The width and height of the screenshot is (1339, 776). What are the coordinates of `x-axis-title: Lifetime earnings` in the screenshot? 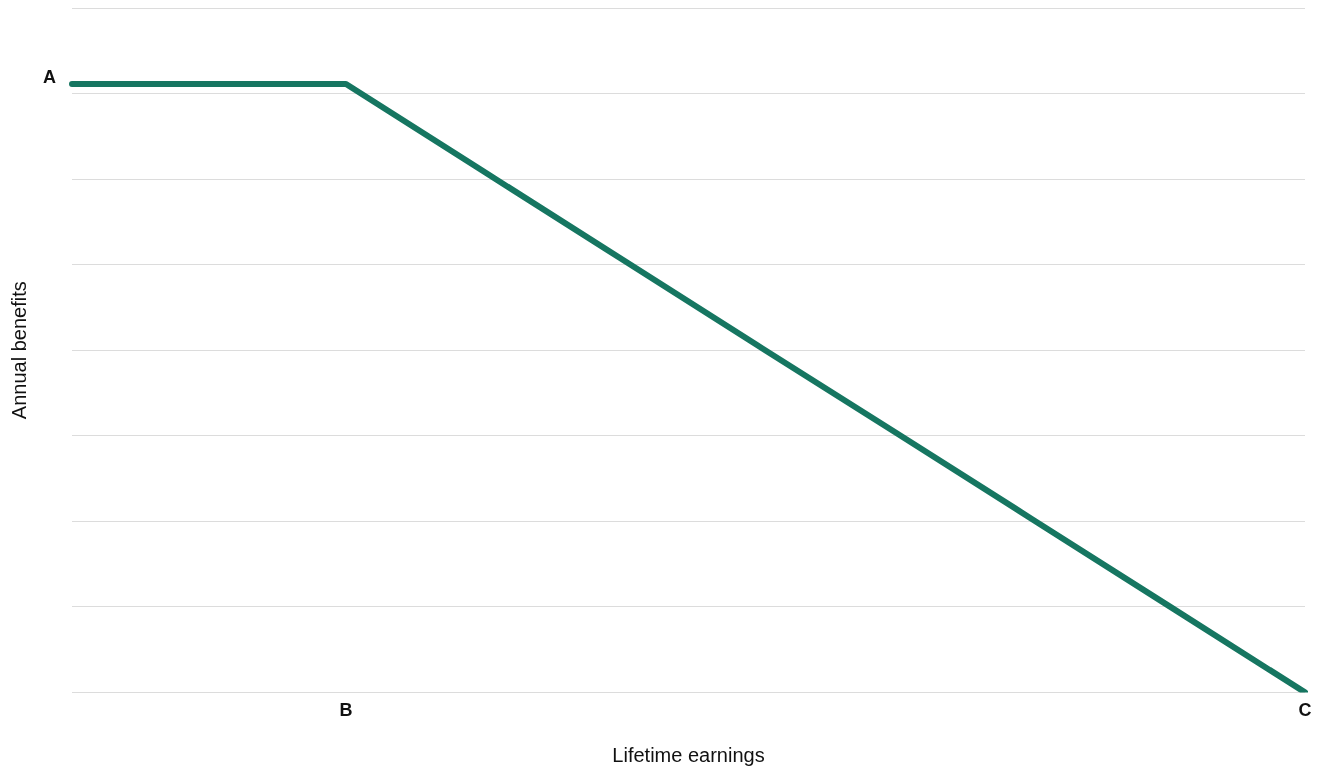 It's located at (688, 754).